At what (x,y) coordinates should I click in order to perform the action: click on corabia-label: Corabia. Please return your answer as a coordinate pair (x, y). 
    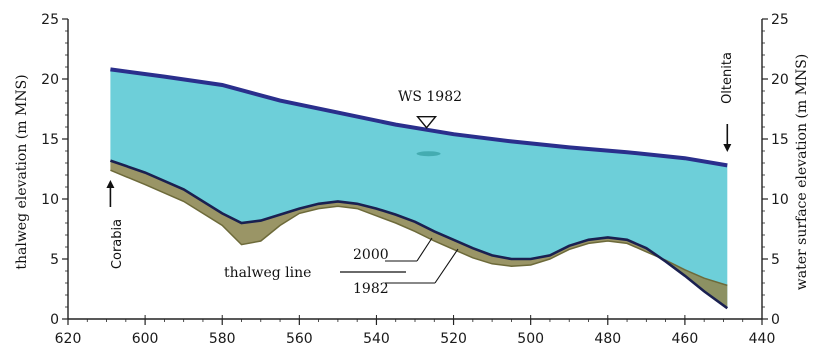
    Looking at the image, I should click on (117, 244).